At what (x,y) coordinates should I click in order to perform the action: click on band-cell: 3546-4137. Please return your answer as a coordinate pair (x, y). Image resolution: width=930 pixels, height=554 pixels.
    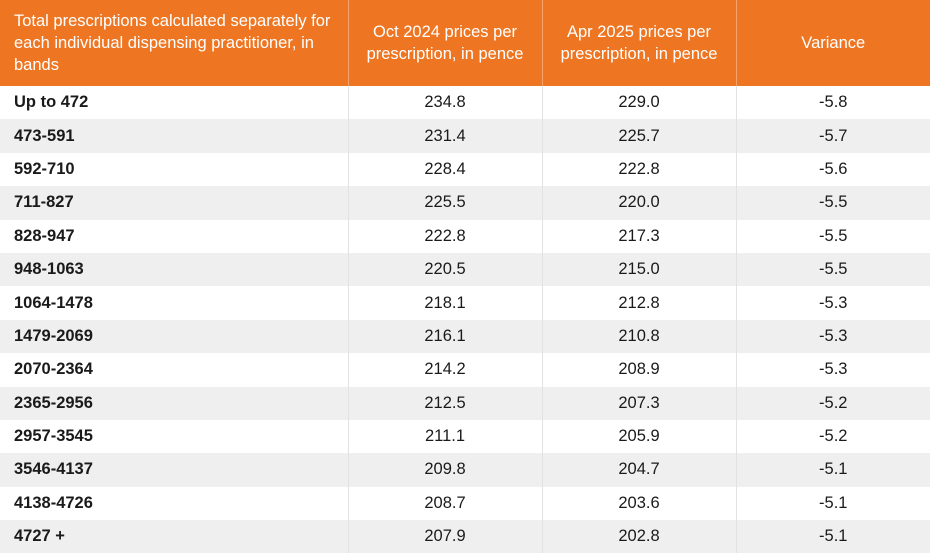
    Looking at the image, I should click on (174, 470).